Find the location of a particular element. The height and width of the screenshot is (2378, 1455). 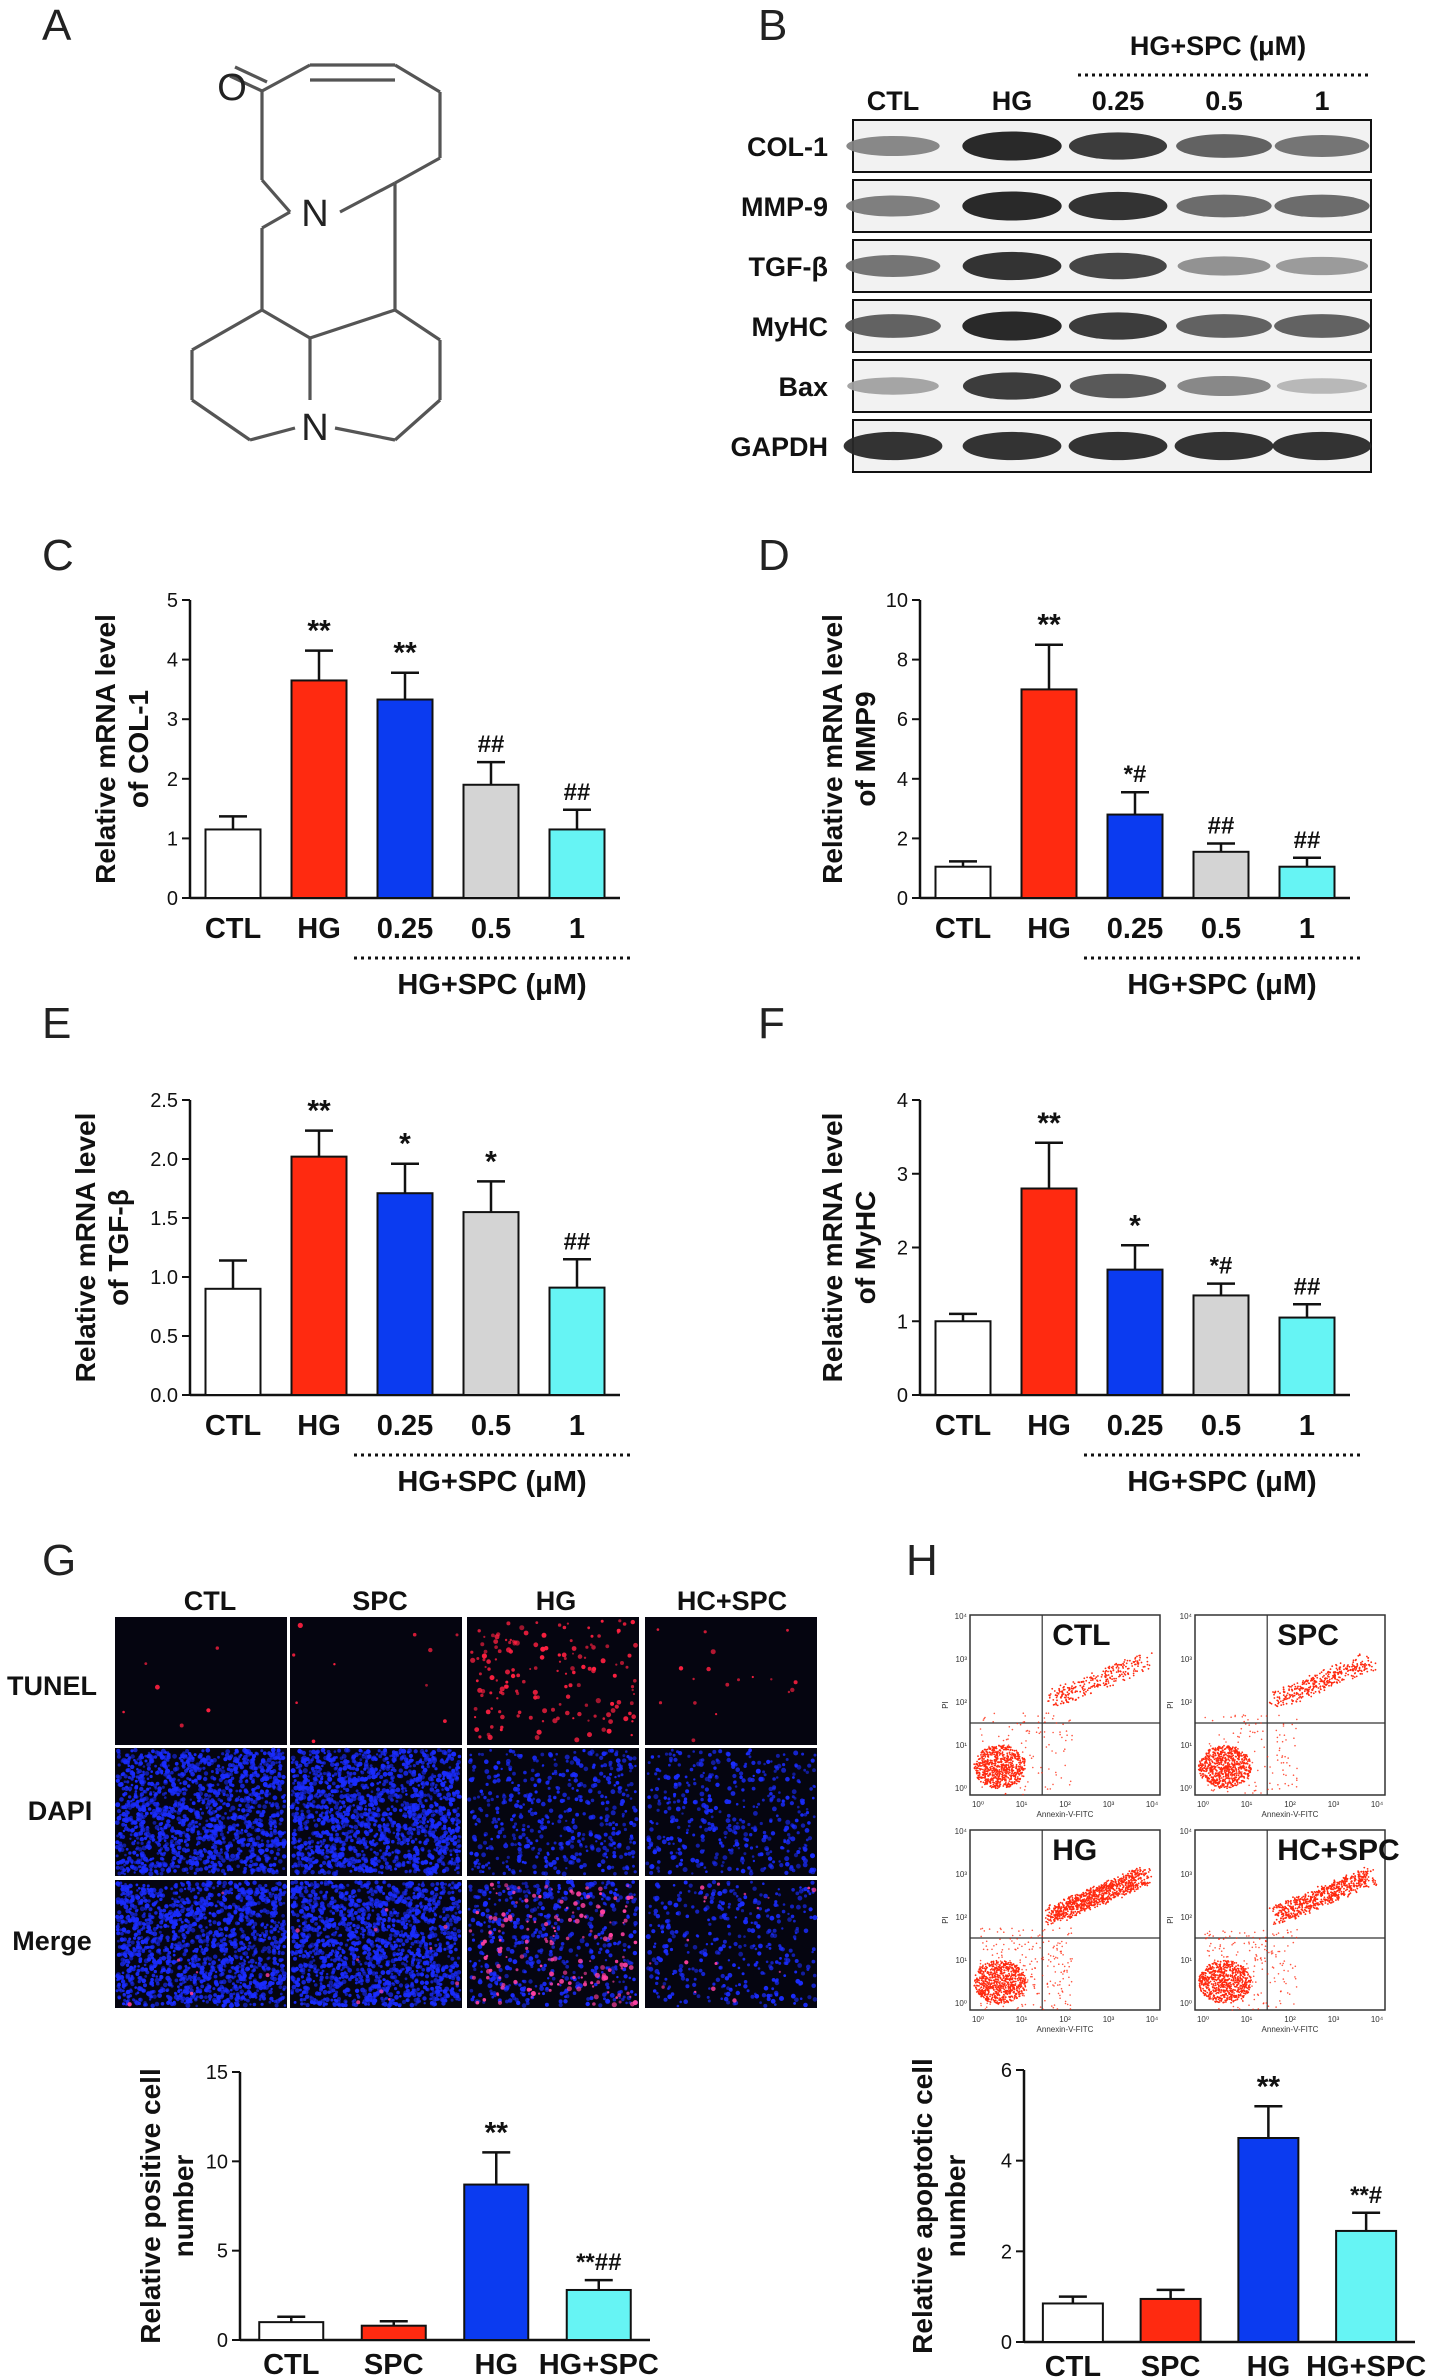

x-tick-label: HG is located at coordinates (1049, 929).